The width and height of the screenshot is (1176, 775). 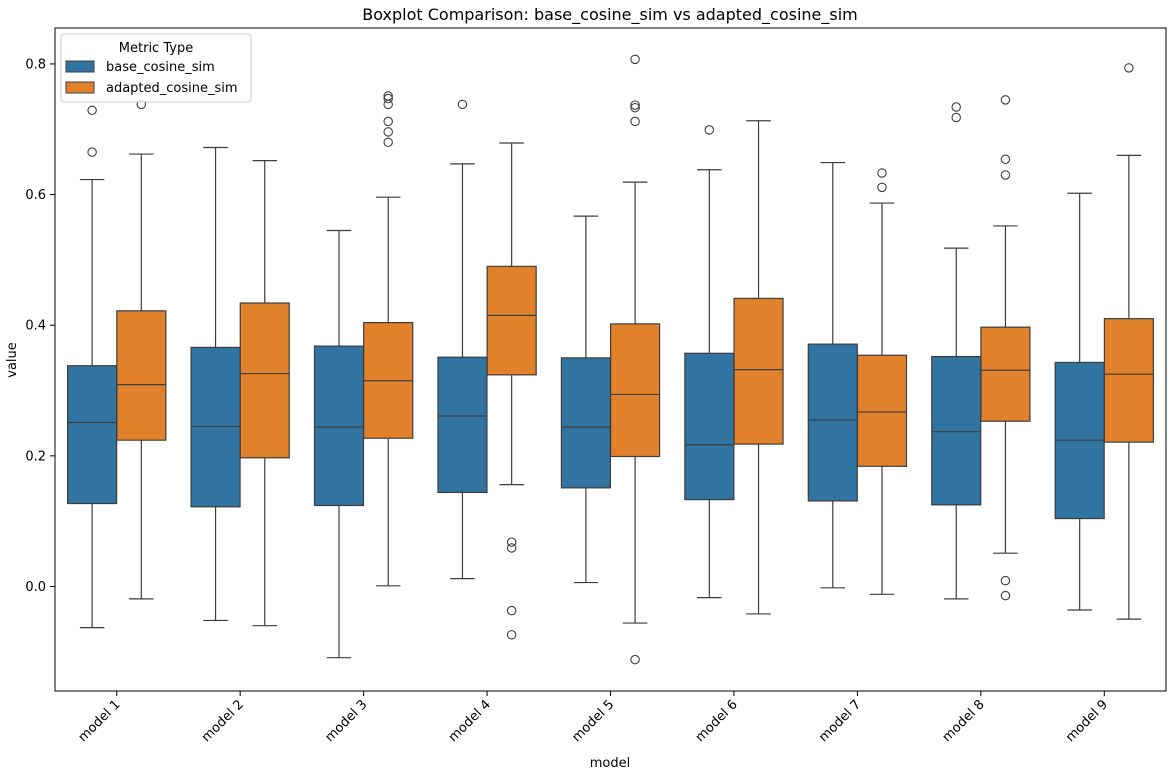 I want to click on x-tick-label: model 4, so click(x=470, y=721).